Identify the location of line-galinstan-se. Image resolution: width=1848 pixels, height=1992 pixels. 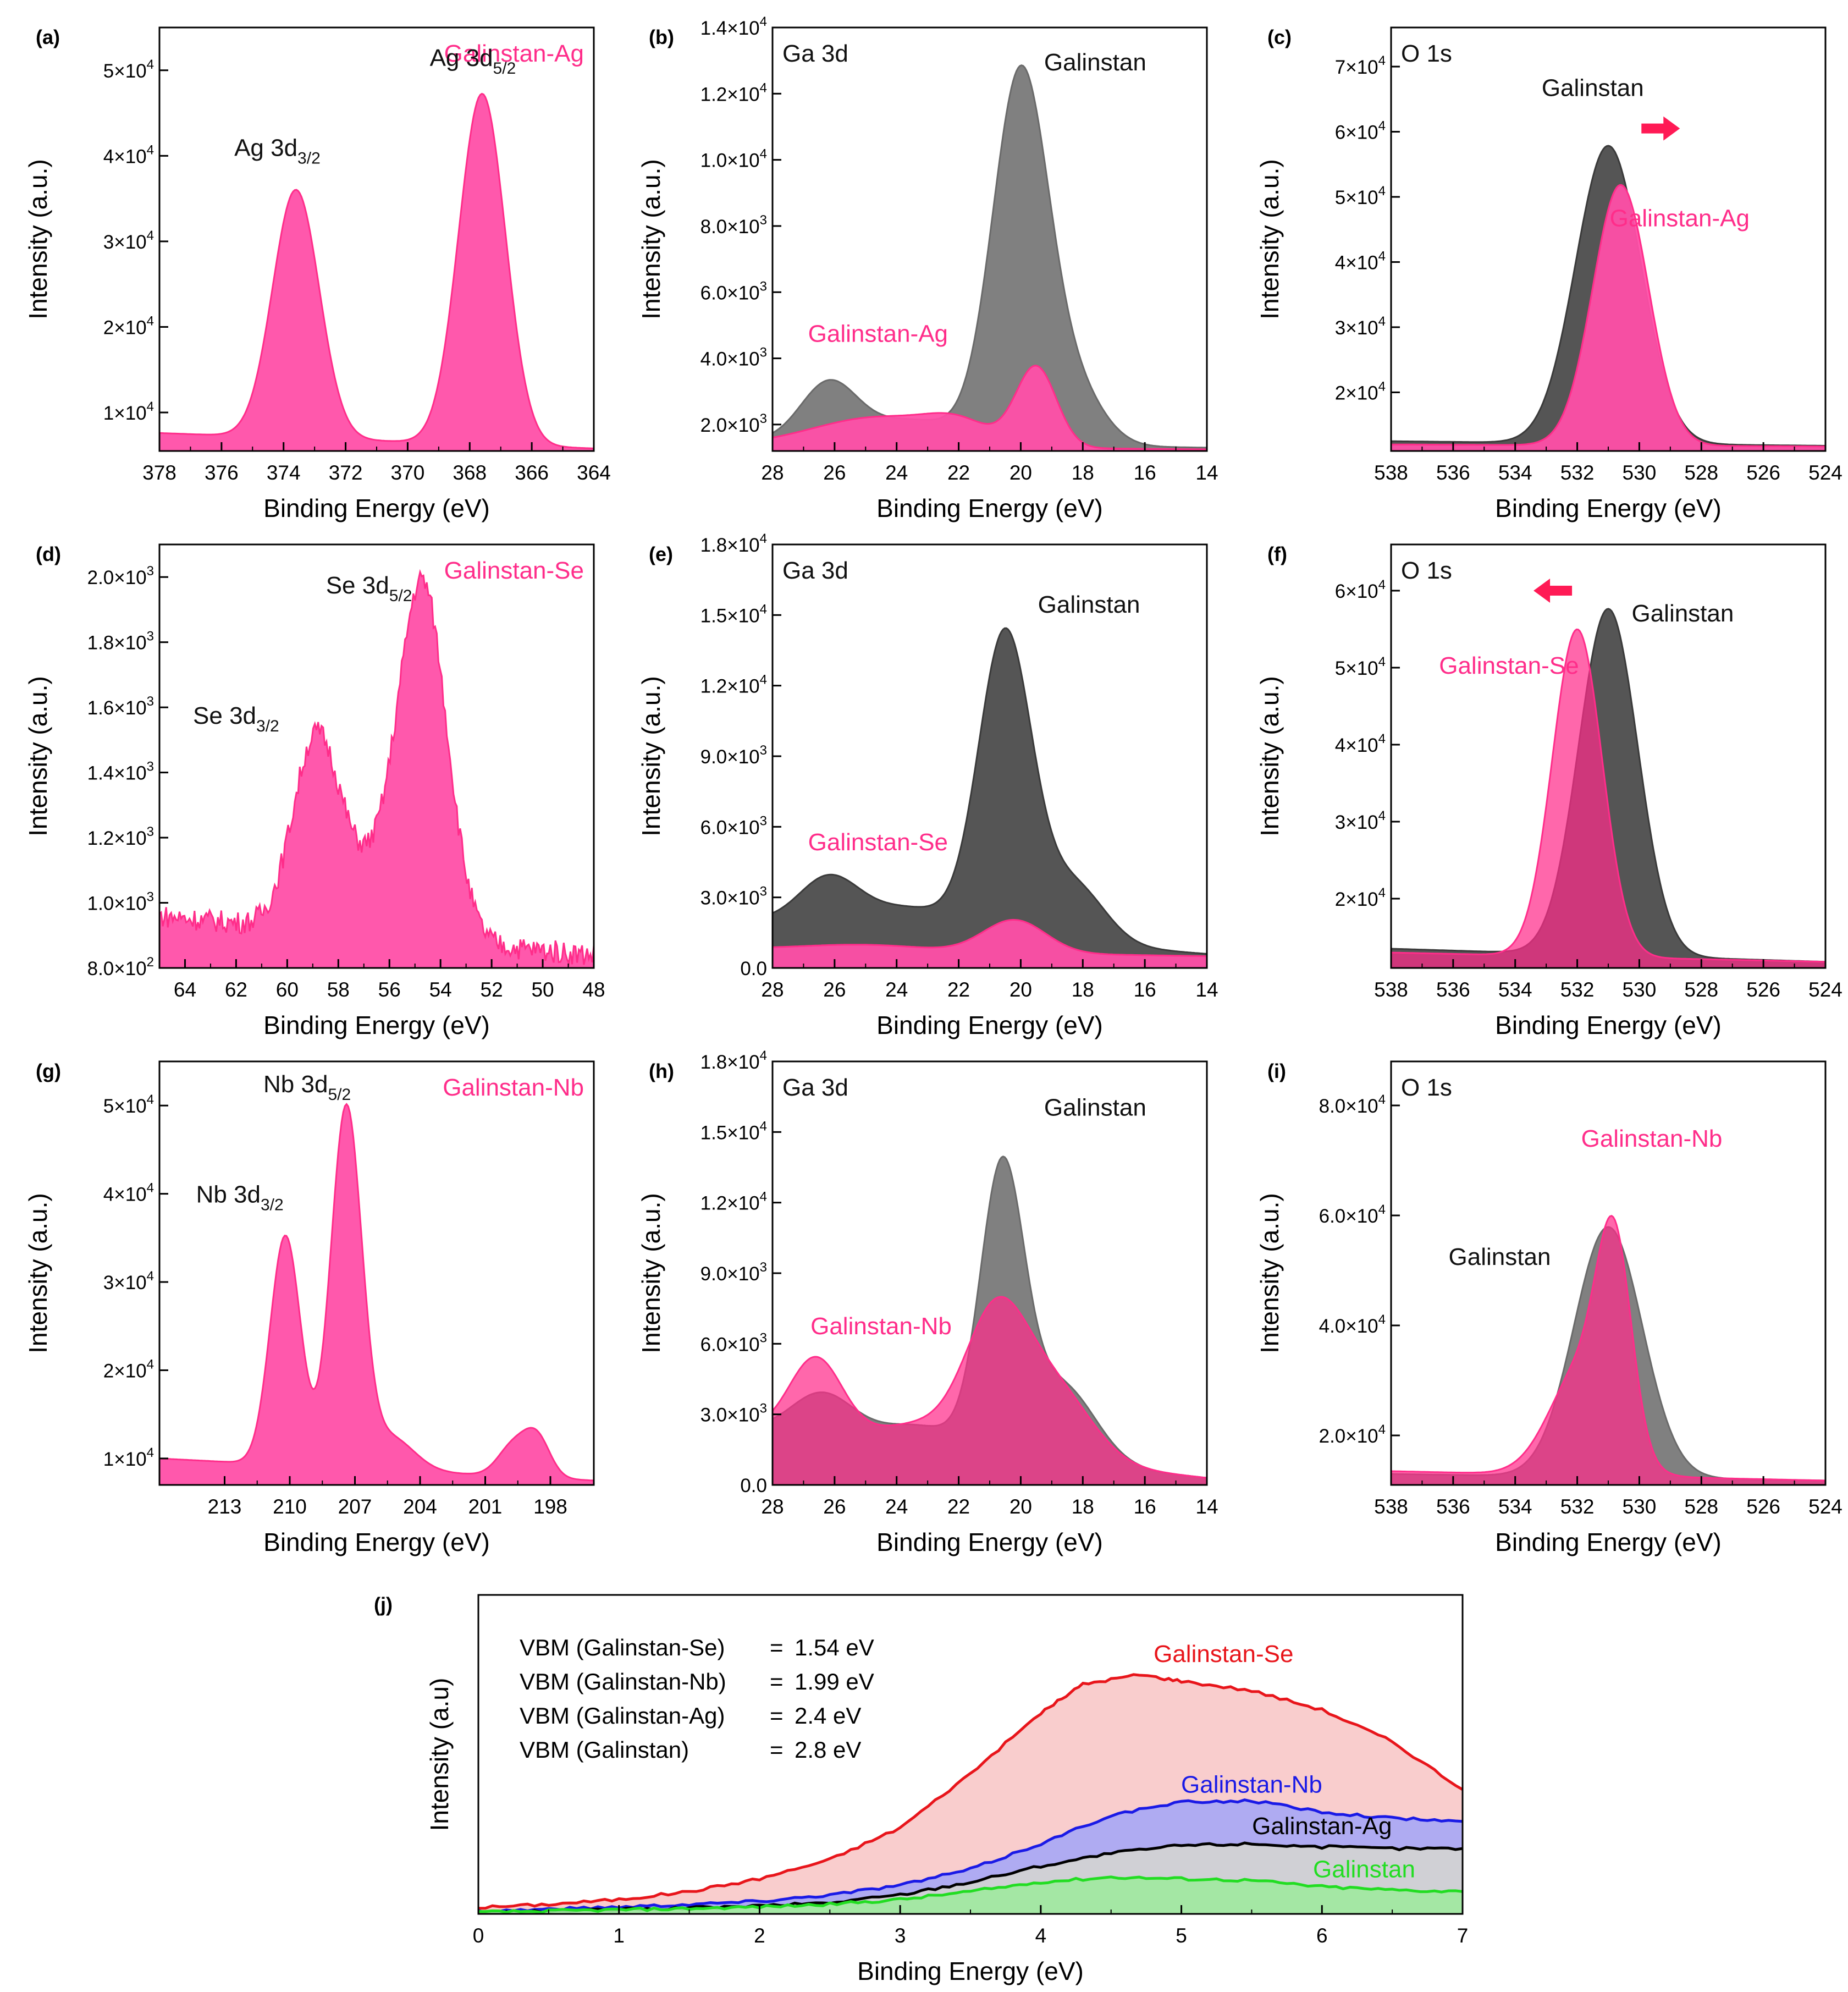
(970, 1791).